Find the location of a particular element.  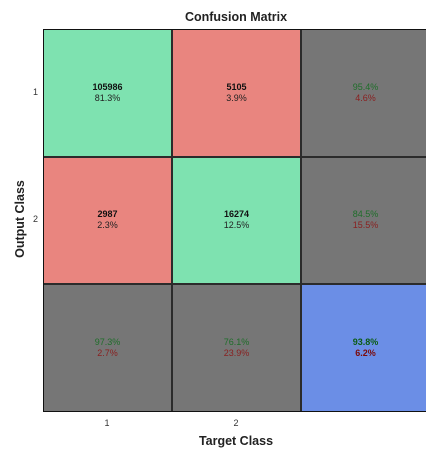

cell-count: 5105 is located at coordinates (236, 86).